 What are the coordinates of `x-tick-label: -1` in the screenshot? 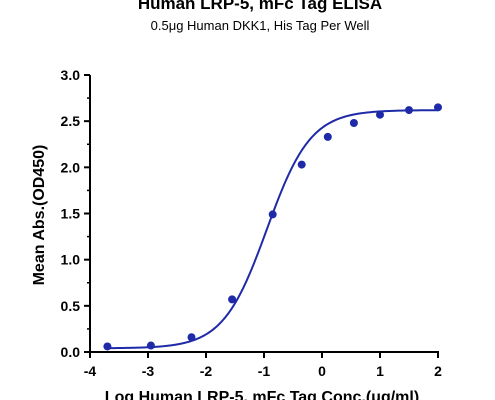 It's located at (264, 371).